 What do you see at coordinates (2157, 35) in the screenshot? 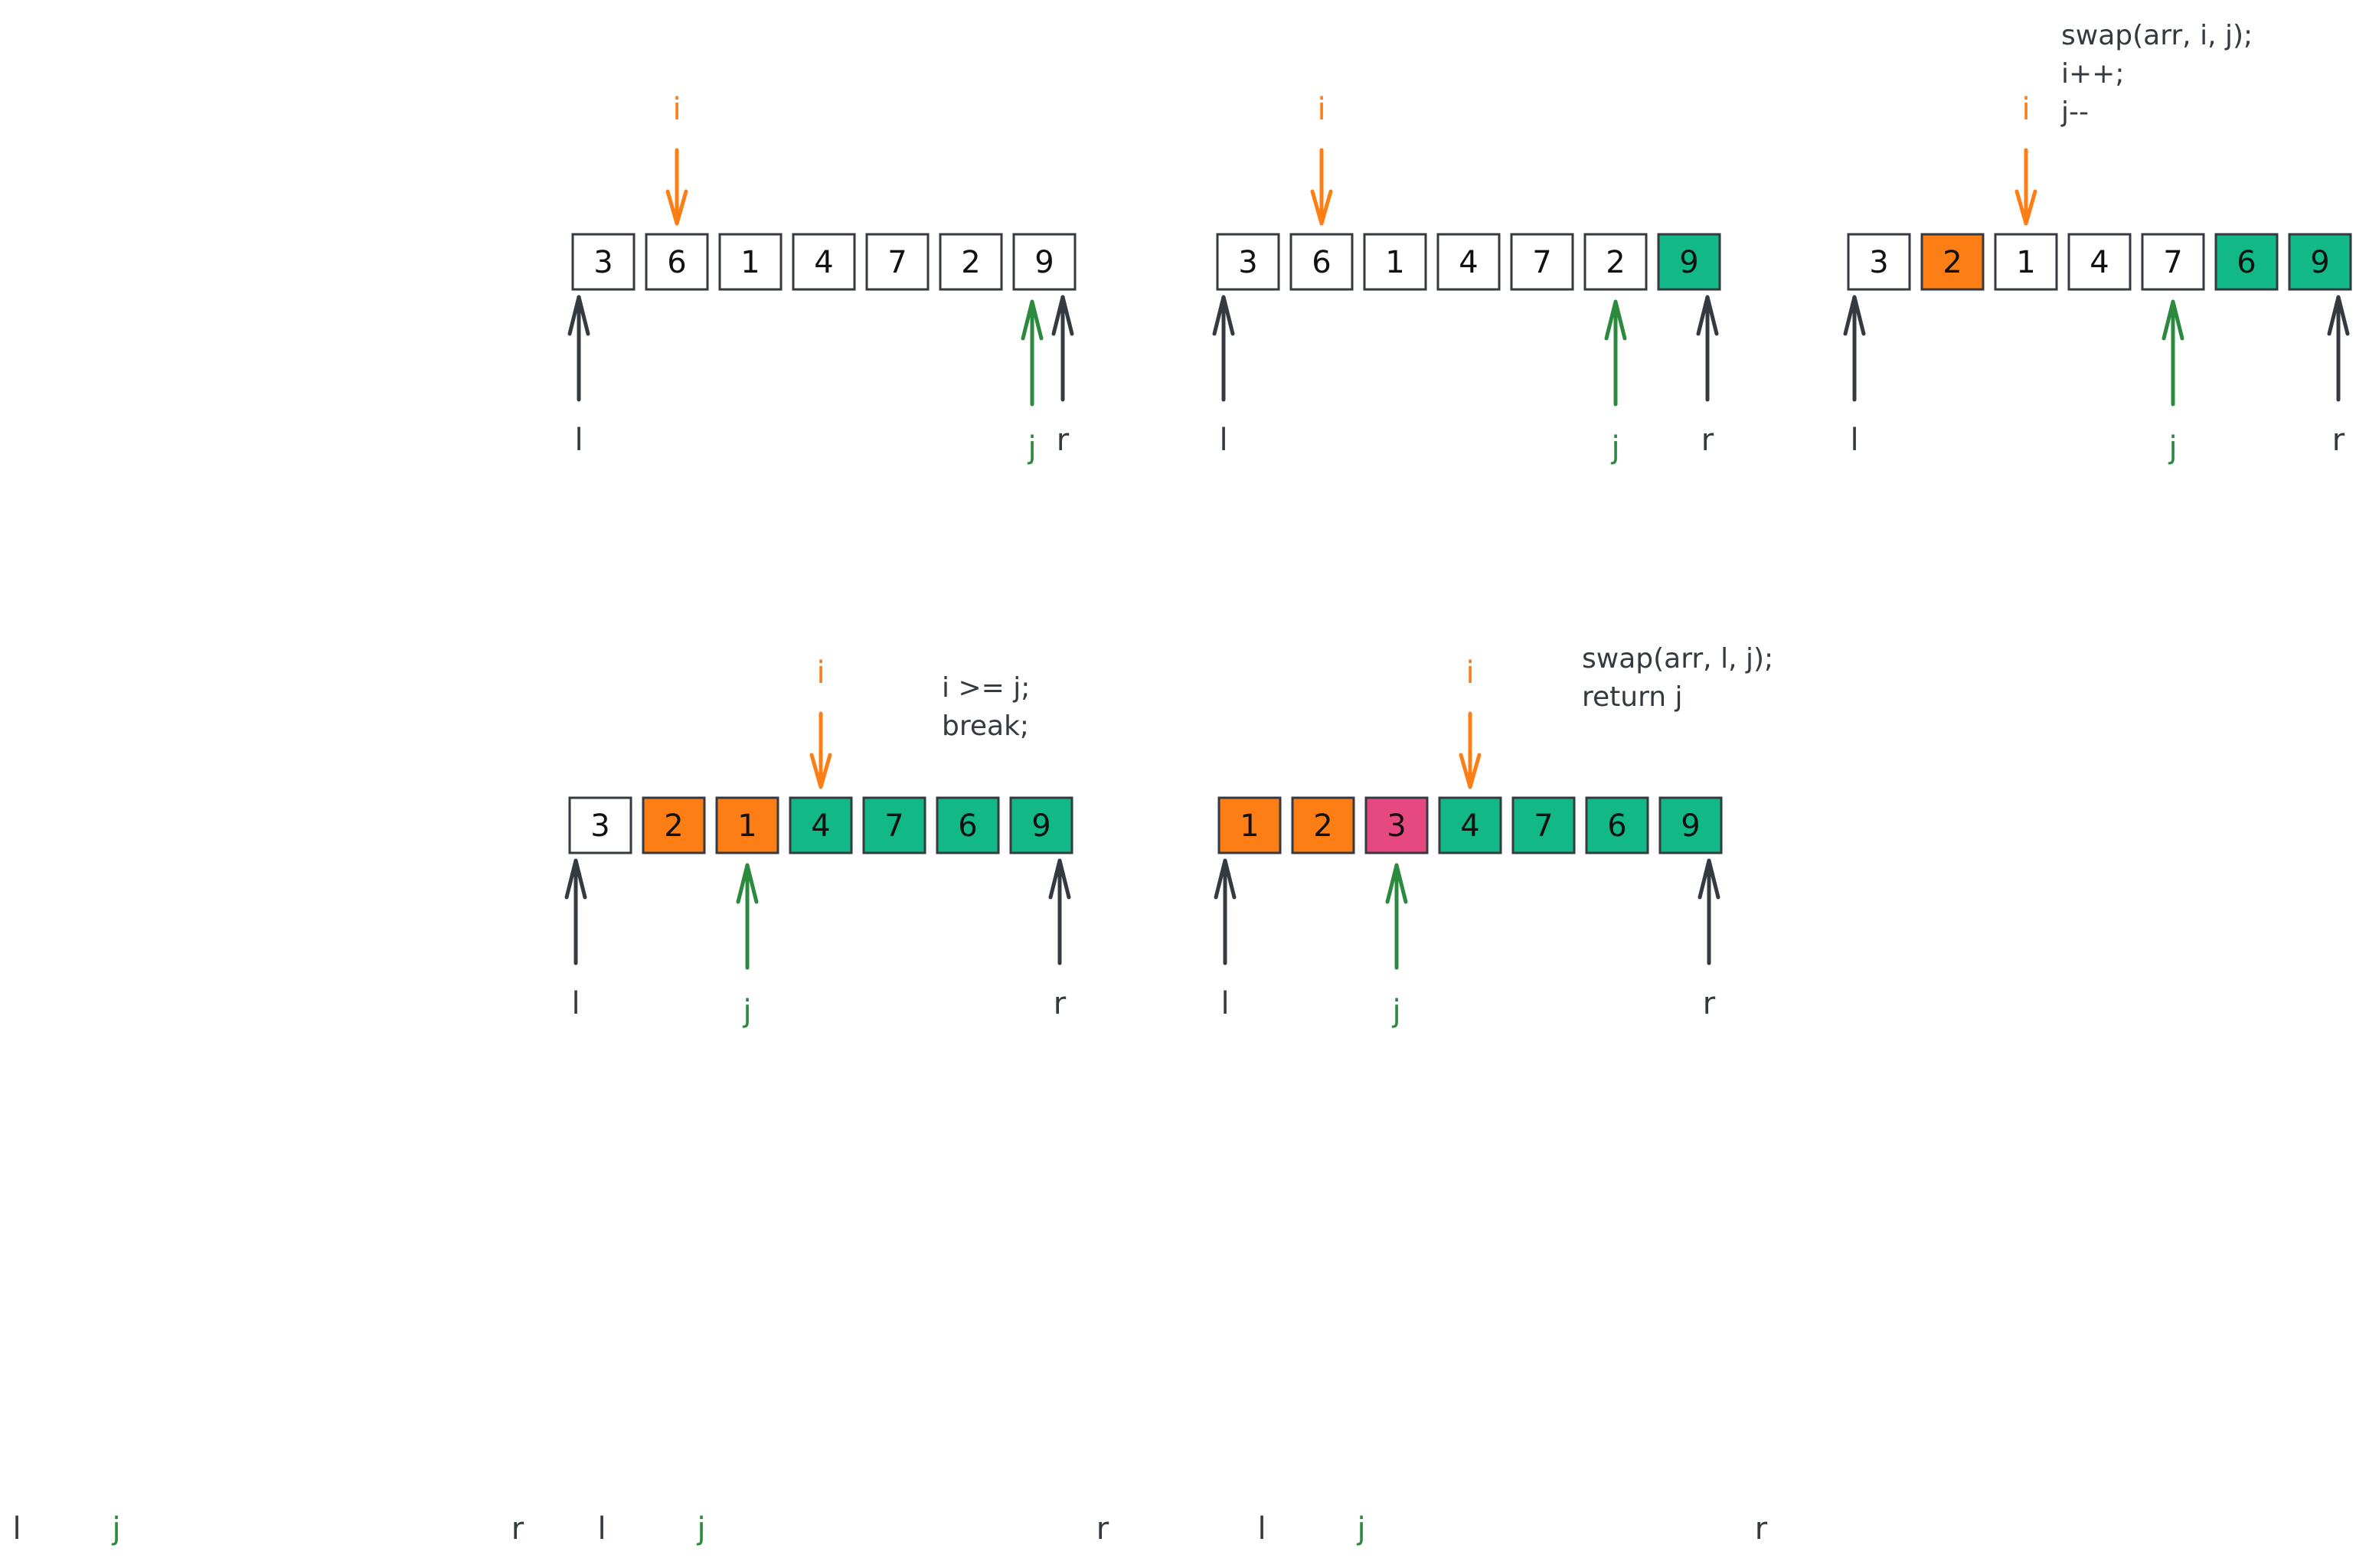
I see `code-note-line: swap(arr, i, j);` at bounding box center [2157, 35].